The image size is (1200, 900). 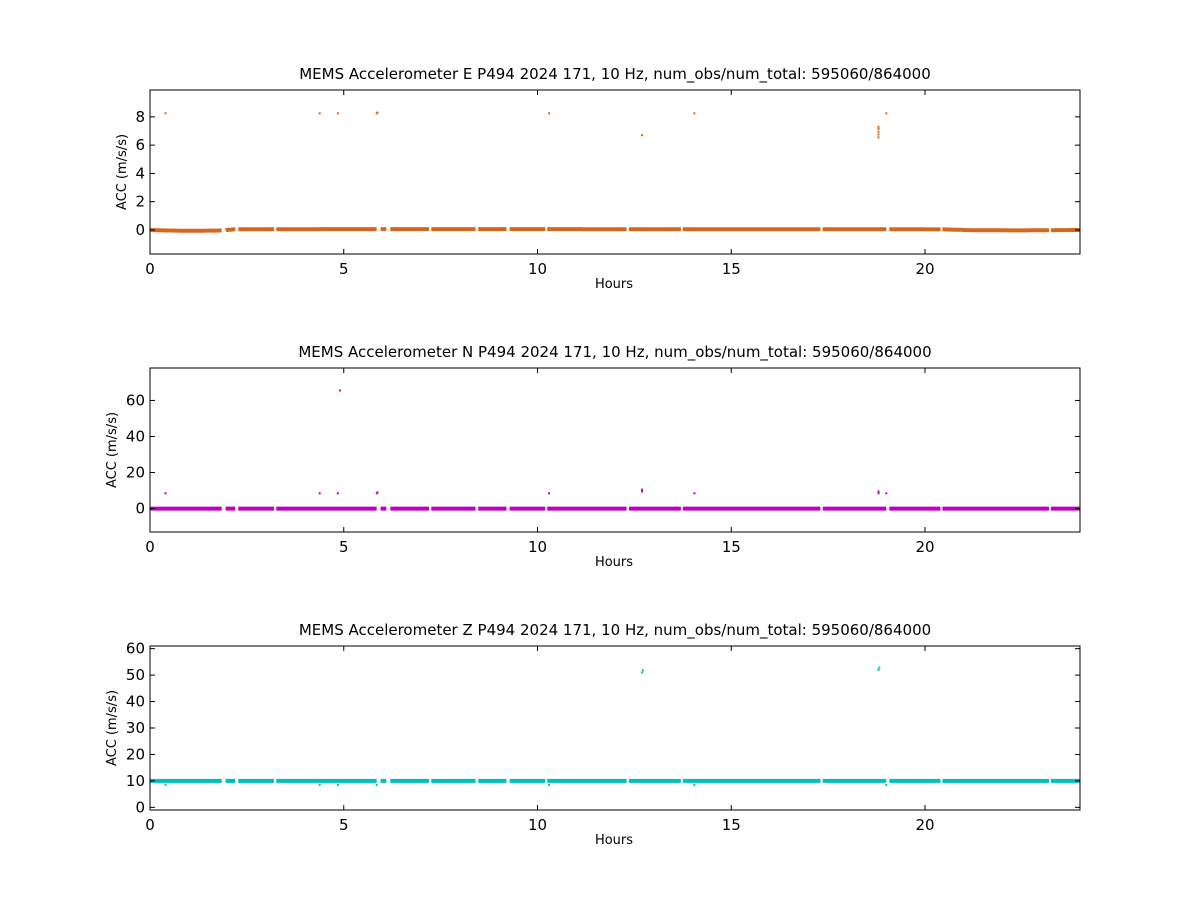 What do you see at coordinates (135, 675) in the screenshot?
I see `y-tick-label: 50` at bounding box center [135, 675].